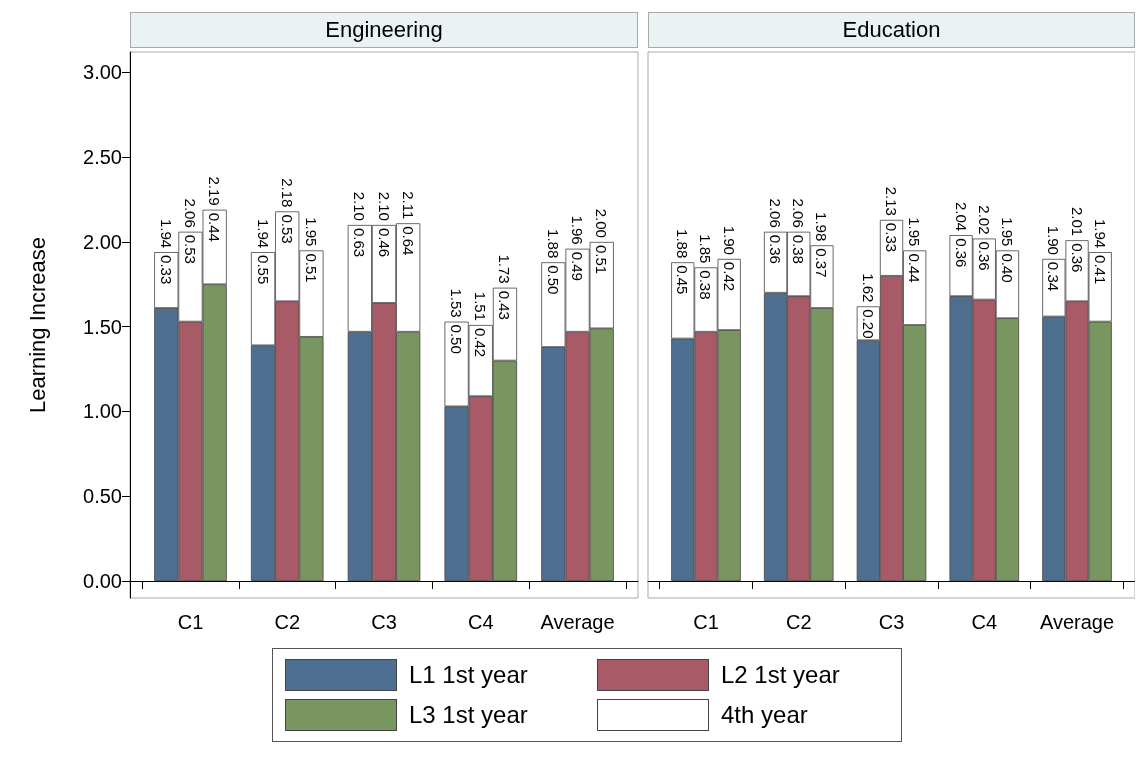 The width and height of the screenshot is (1143, 758). I want to click on total-label: 2.00, so click(602, 223).